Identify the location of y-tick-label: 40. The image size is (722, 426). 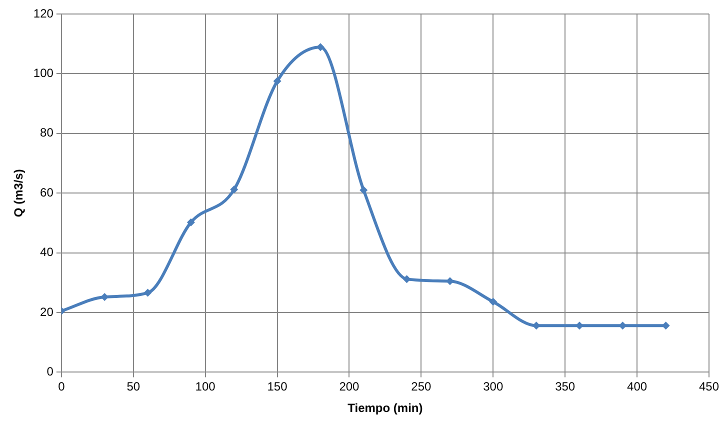
(47, 252).